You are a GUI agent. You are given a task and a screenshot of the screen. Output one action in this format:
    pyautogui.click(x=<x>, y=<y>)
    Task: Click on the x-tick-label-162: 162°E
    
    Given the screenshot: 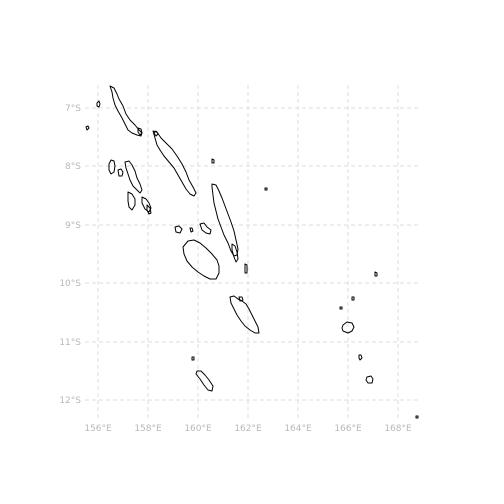 What is the action you would take?
    pyautogui.click(x=248, y=429)
    